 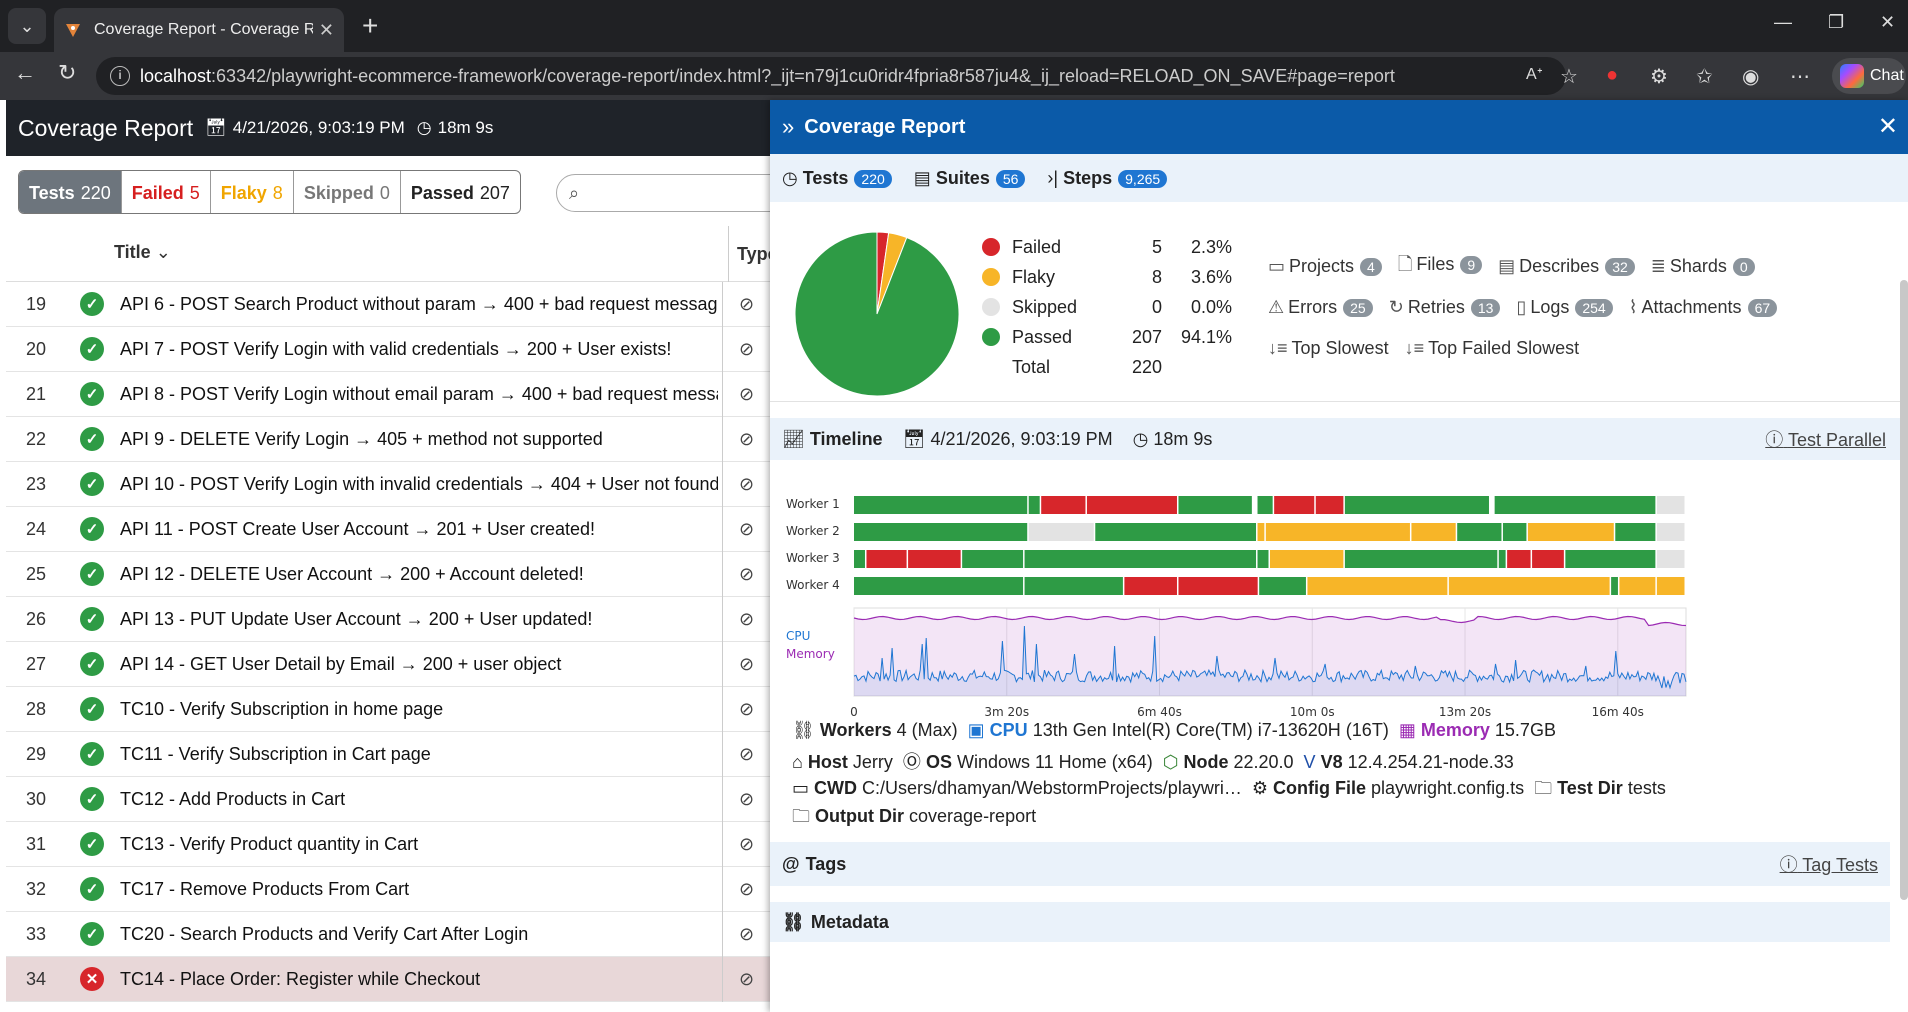 What do you see at coordinates (326, 29) in the screenshot?
I see `tab-close-icon: ✕` at bounding box center [326, 29].